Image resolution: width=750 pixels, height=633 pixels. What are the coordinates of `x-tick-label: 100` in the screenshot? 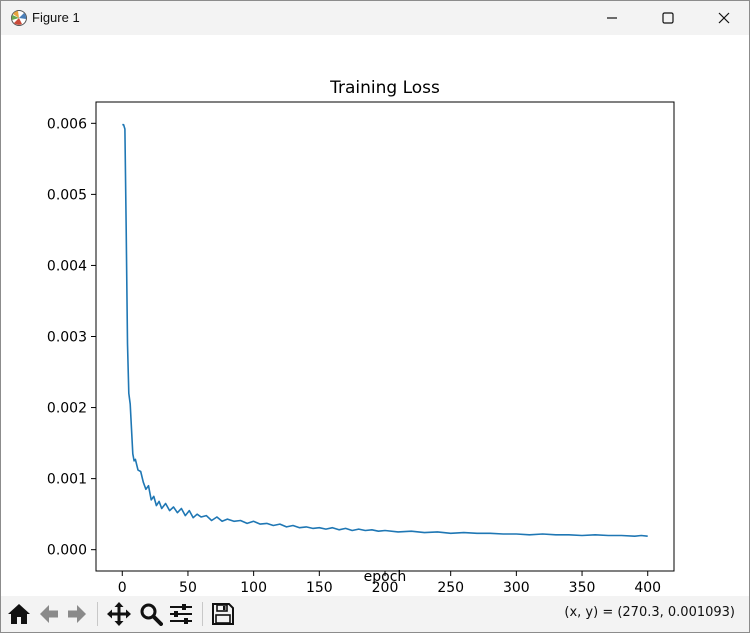 It's located at (253, 587).